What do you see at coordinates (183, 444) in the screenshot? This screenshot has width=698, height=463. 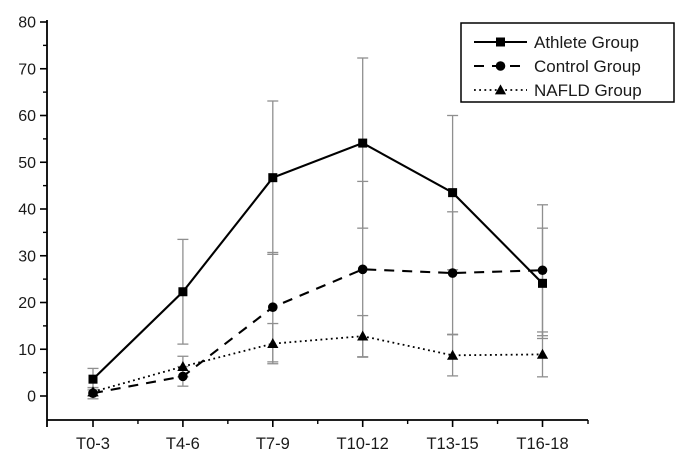 I see `x-tick-label: T4-6` at bounding box center [183, 444].